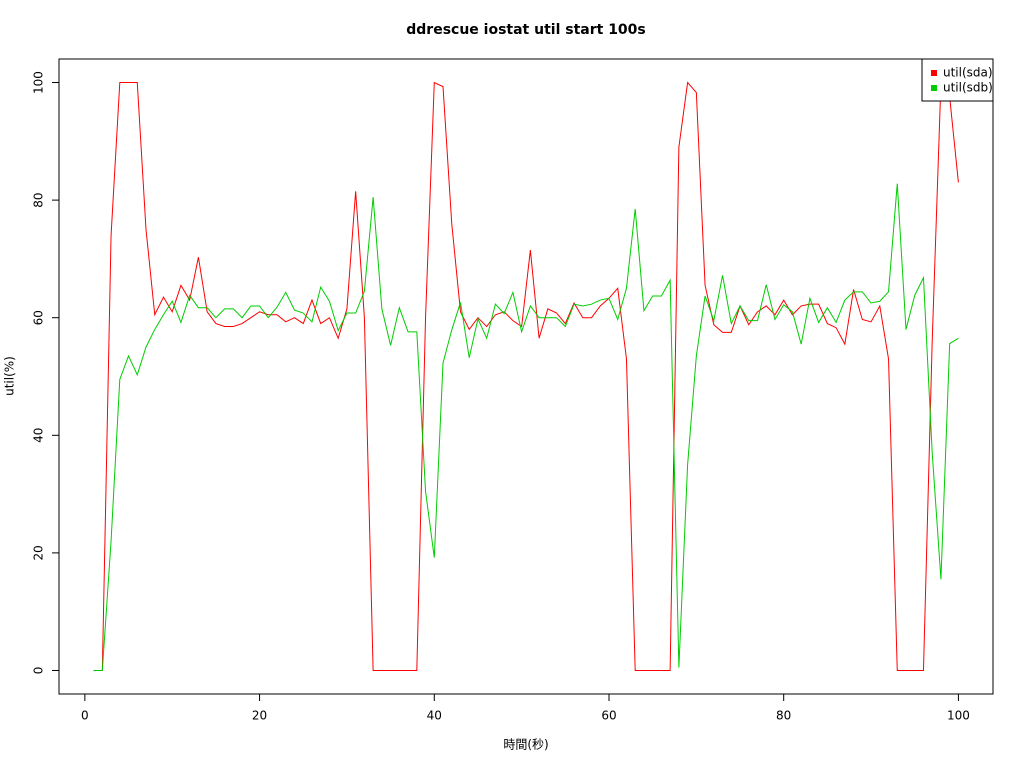 This screenshot has height=768, width=1024. What do you see at coordinates (39, 199) in the screenshot?
I see `y-tick-label: 80` at bounding box center [39, 199].